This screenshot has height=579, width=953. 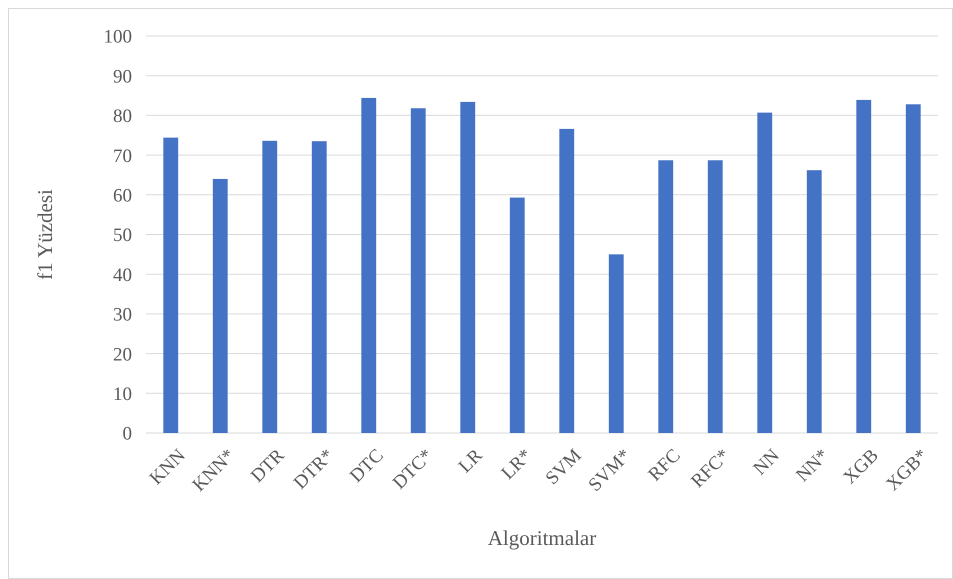 What do you see at coordinates (118, 37) in the screenshot?
I see `y-tick-label: 100` at bounding box center [118, 37].